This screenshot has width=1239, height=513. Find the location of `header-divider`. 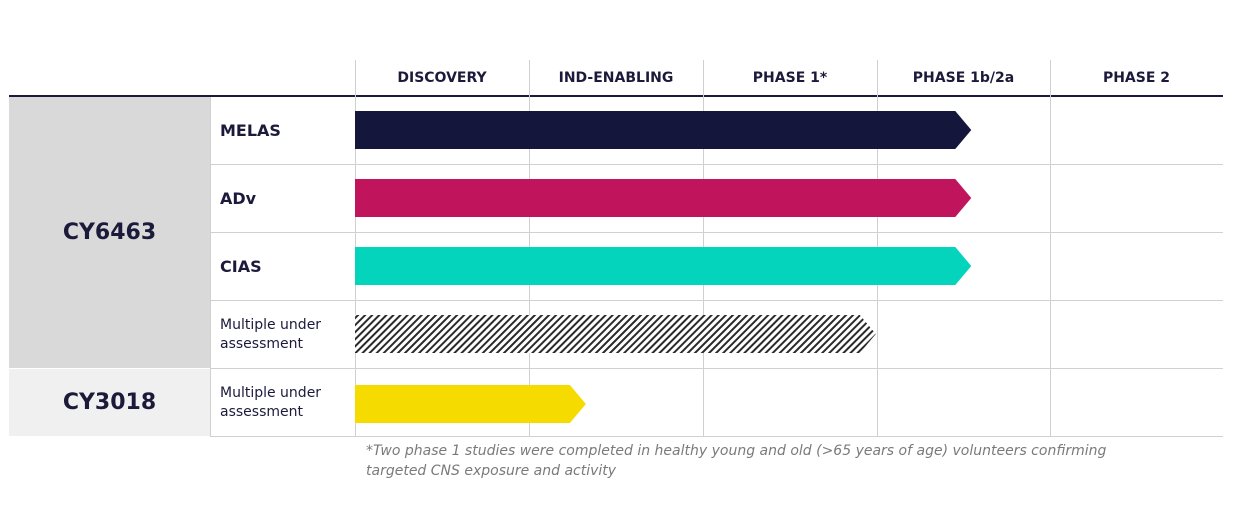

header-divider is located at coordinates (616, 96).